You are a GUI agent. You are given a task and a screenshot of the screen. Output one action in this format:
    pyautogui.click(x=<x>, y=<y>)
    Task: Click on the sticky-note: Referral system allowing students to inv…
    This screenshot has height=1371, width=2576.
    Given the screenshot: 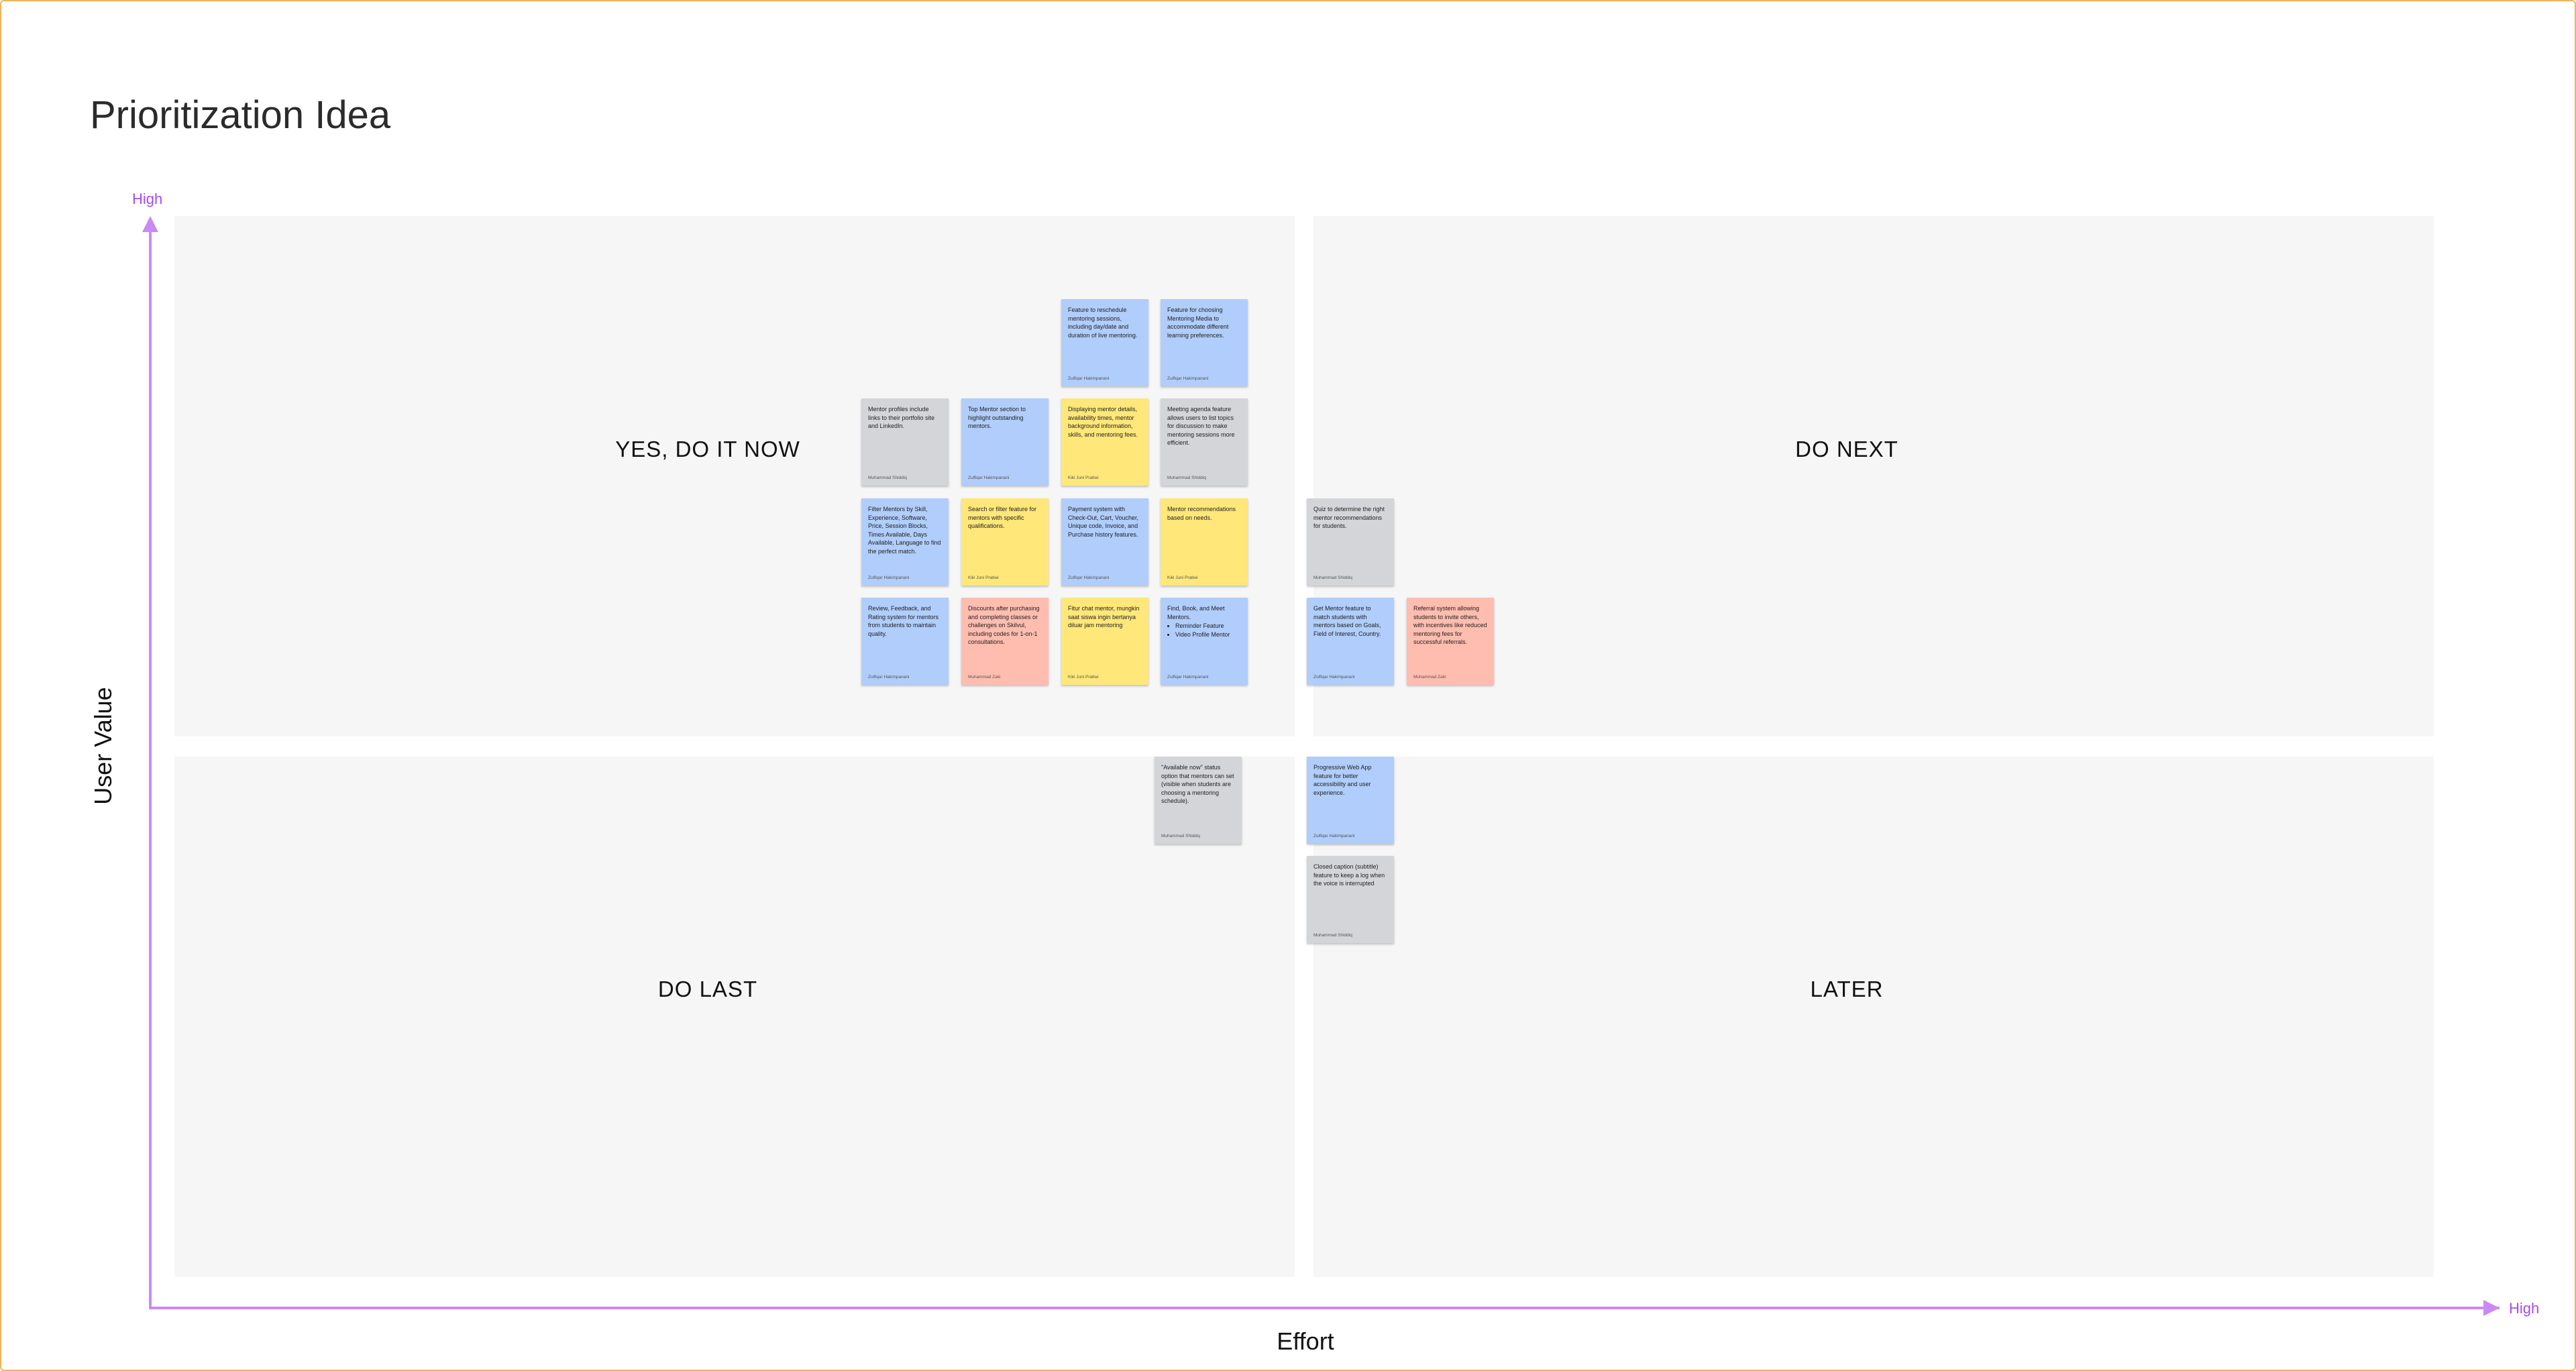 What is the action you would take?
    pyautogui.click(x=1450, y=641)
    